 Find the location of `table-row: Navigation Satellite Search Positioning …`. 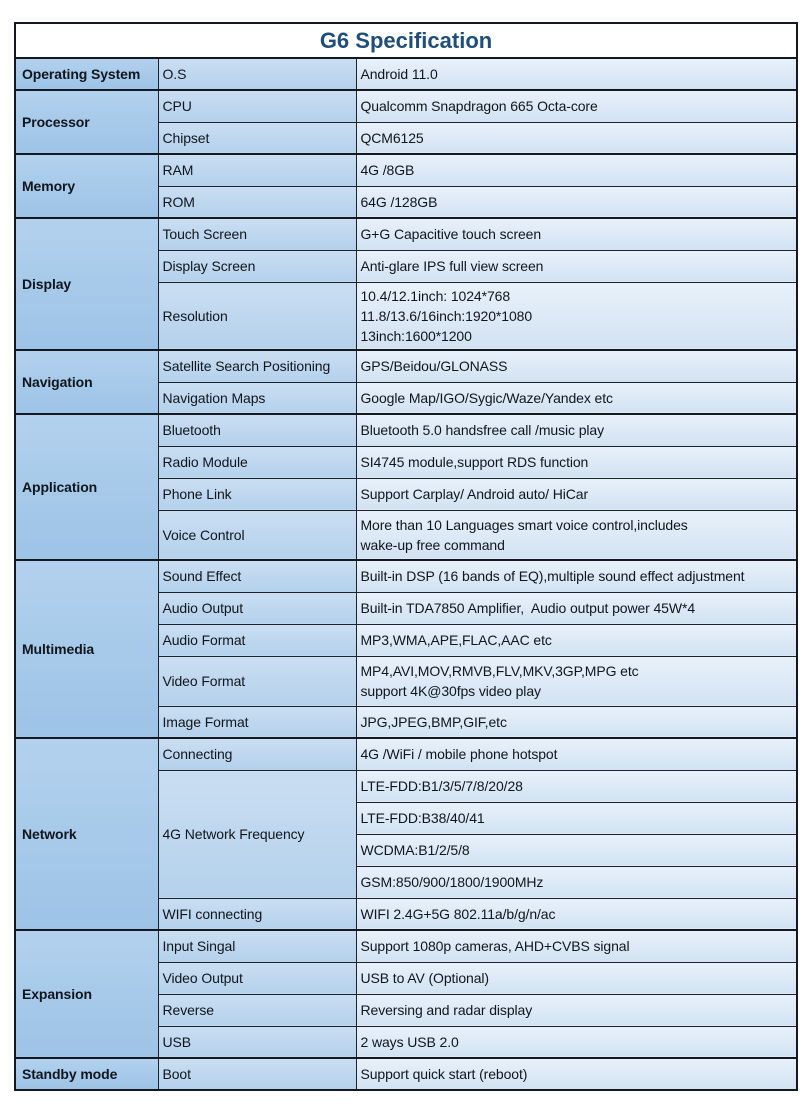

table-row: Navigation Satellite Search Positioning … is located at coordinates (406, 382).